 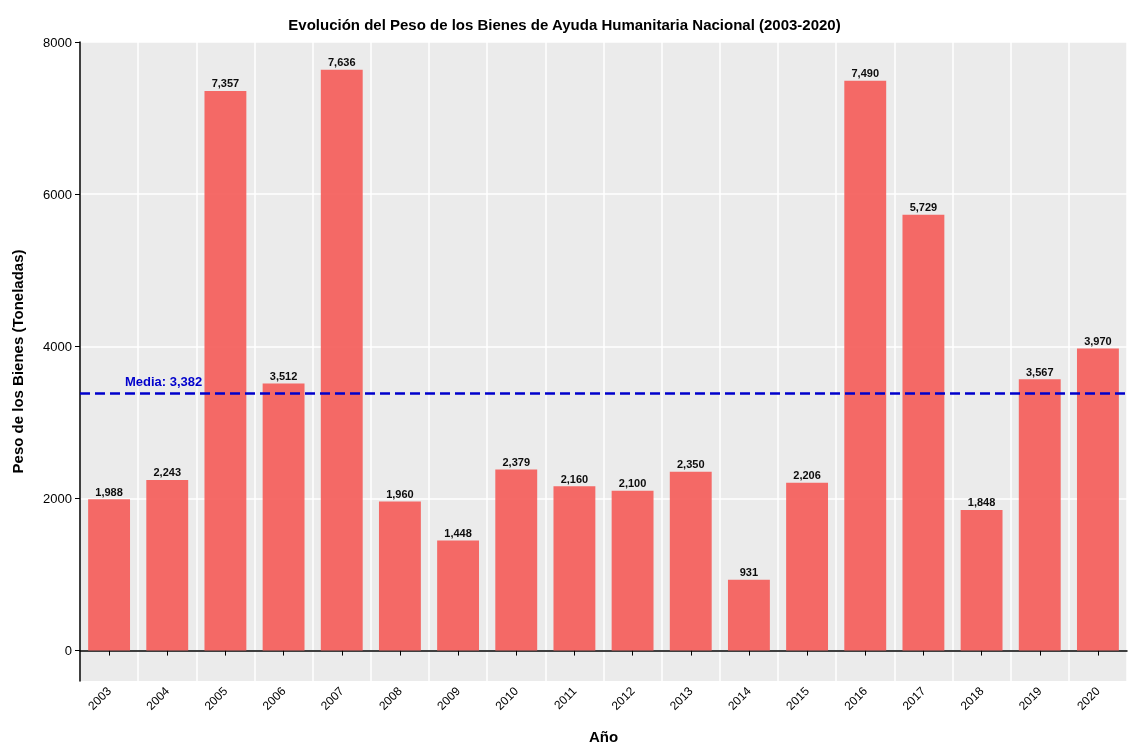 What do you see at coordinates (167, 472) in the screenshot?
I see `data-label: 2,243` at bounding box center [167, 472].